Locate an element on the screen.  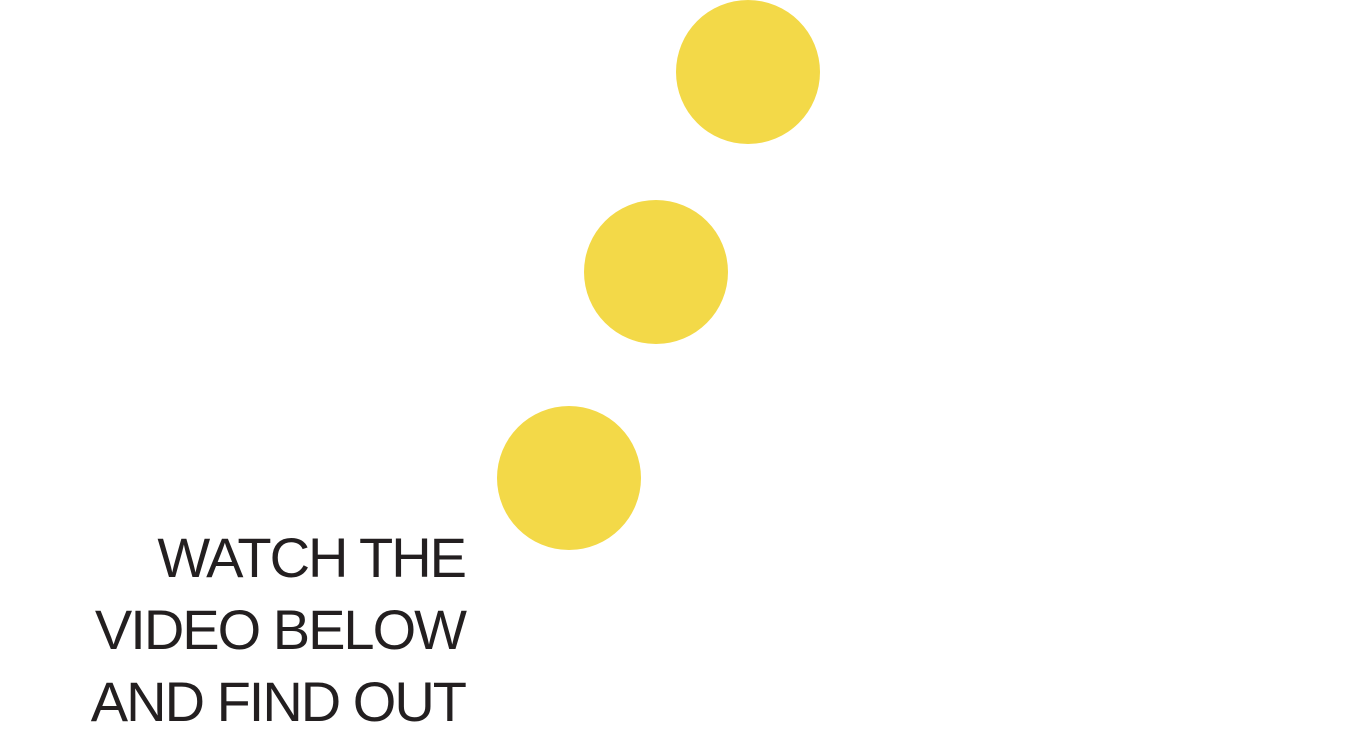
yellow-dot-middle is located at coordinates (656, 272).